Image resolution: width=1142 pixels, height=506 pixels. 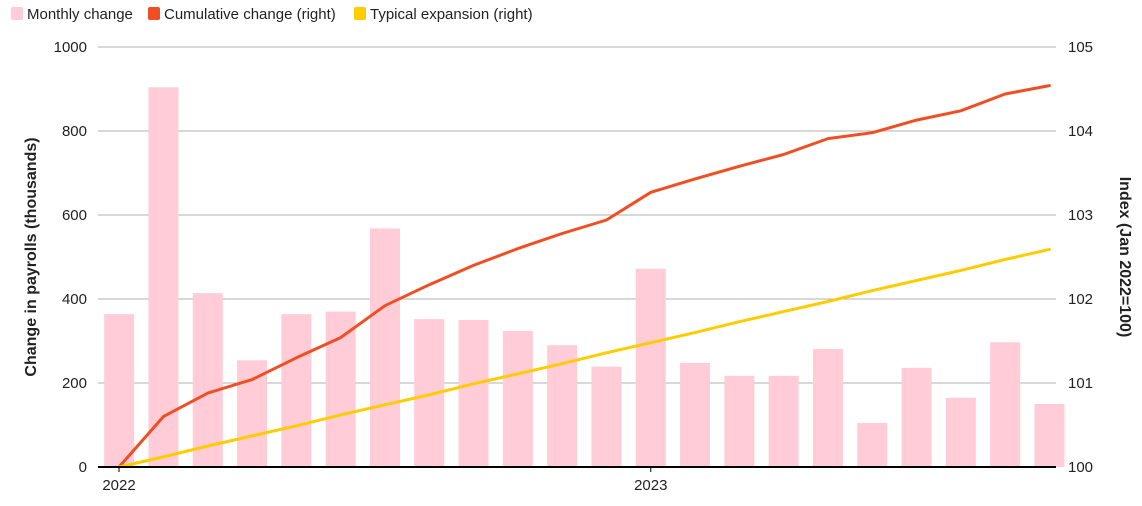 I want to click on y-left-tick-label: 400, so click(x=74, y=299).